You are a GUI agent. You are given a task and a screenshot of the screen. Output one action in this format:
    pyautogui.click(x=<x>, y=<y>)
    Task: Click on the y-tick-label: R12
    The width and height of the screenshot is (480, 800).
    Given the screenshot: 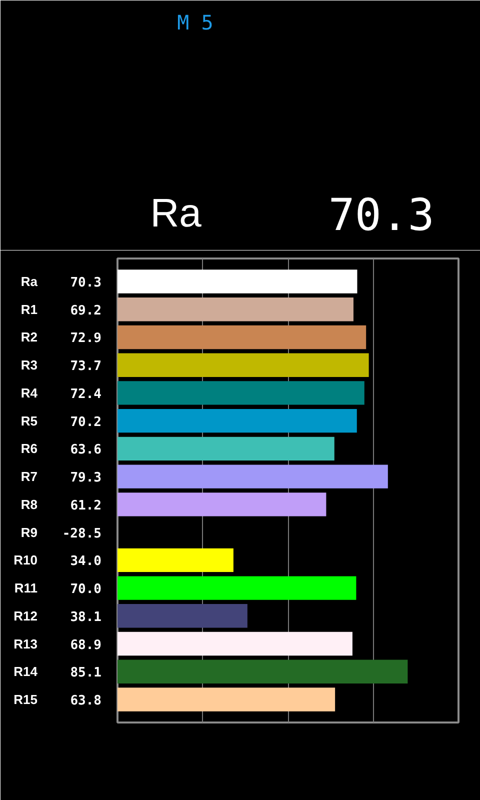 What is the action you would take?
    pyautogui.click(x=26, y=616)
    